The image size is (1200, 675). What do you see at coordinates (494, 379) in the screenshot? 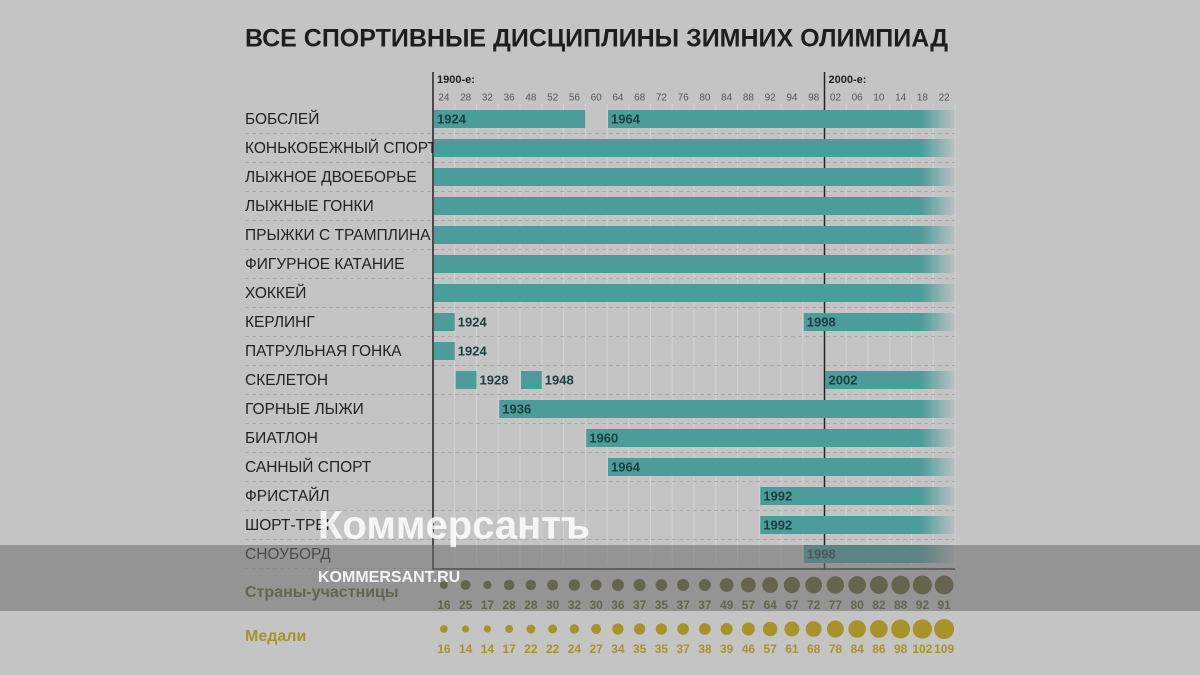
I see `start-label: 1928` at bounding box center [494, 379].